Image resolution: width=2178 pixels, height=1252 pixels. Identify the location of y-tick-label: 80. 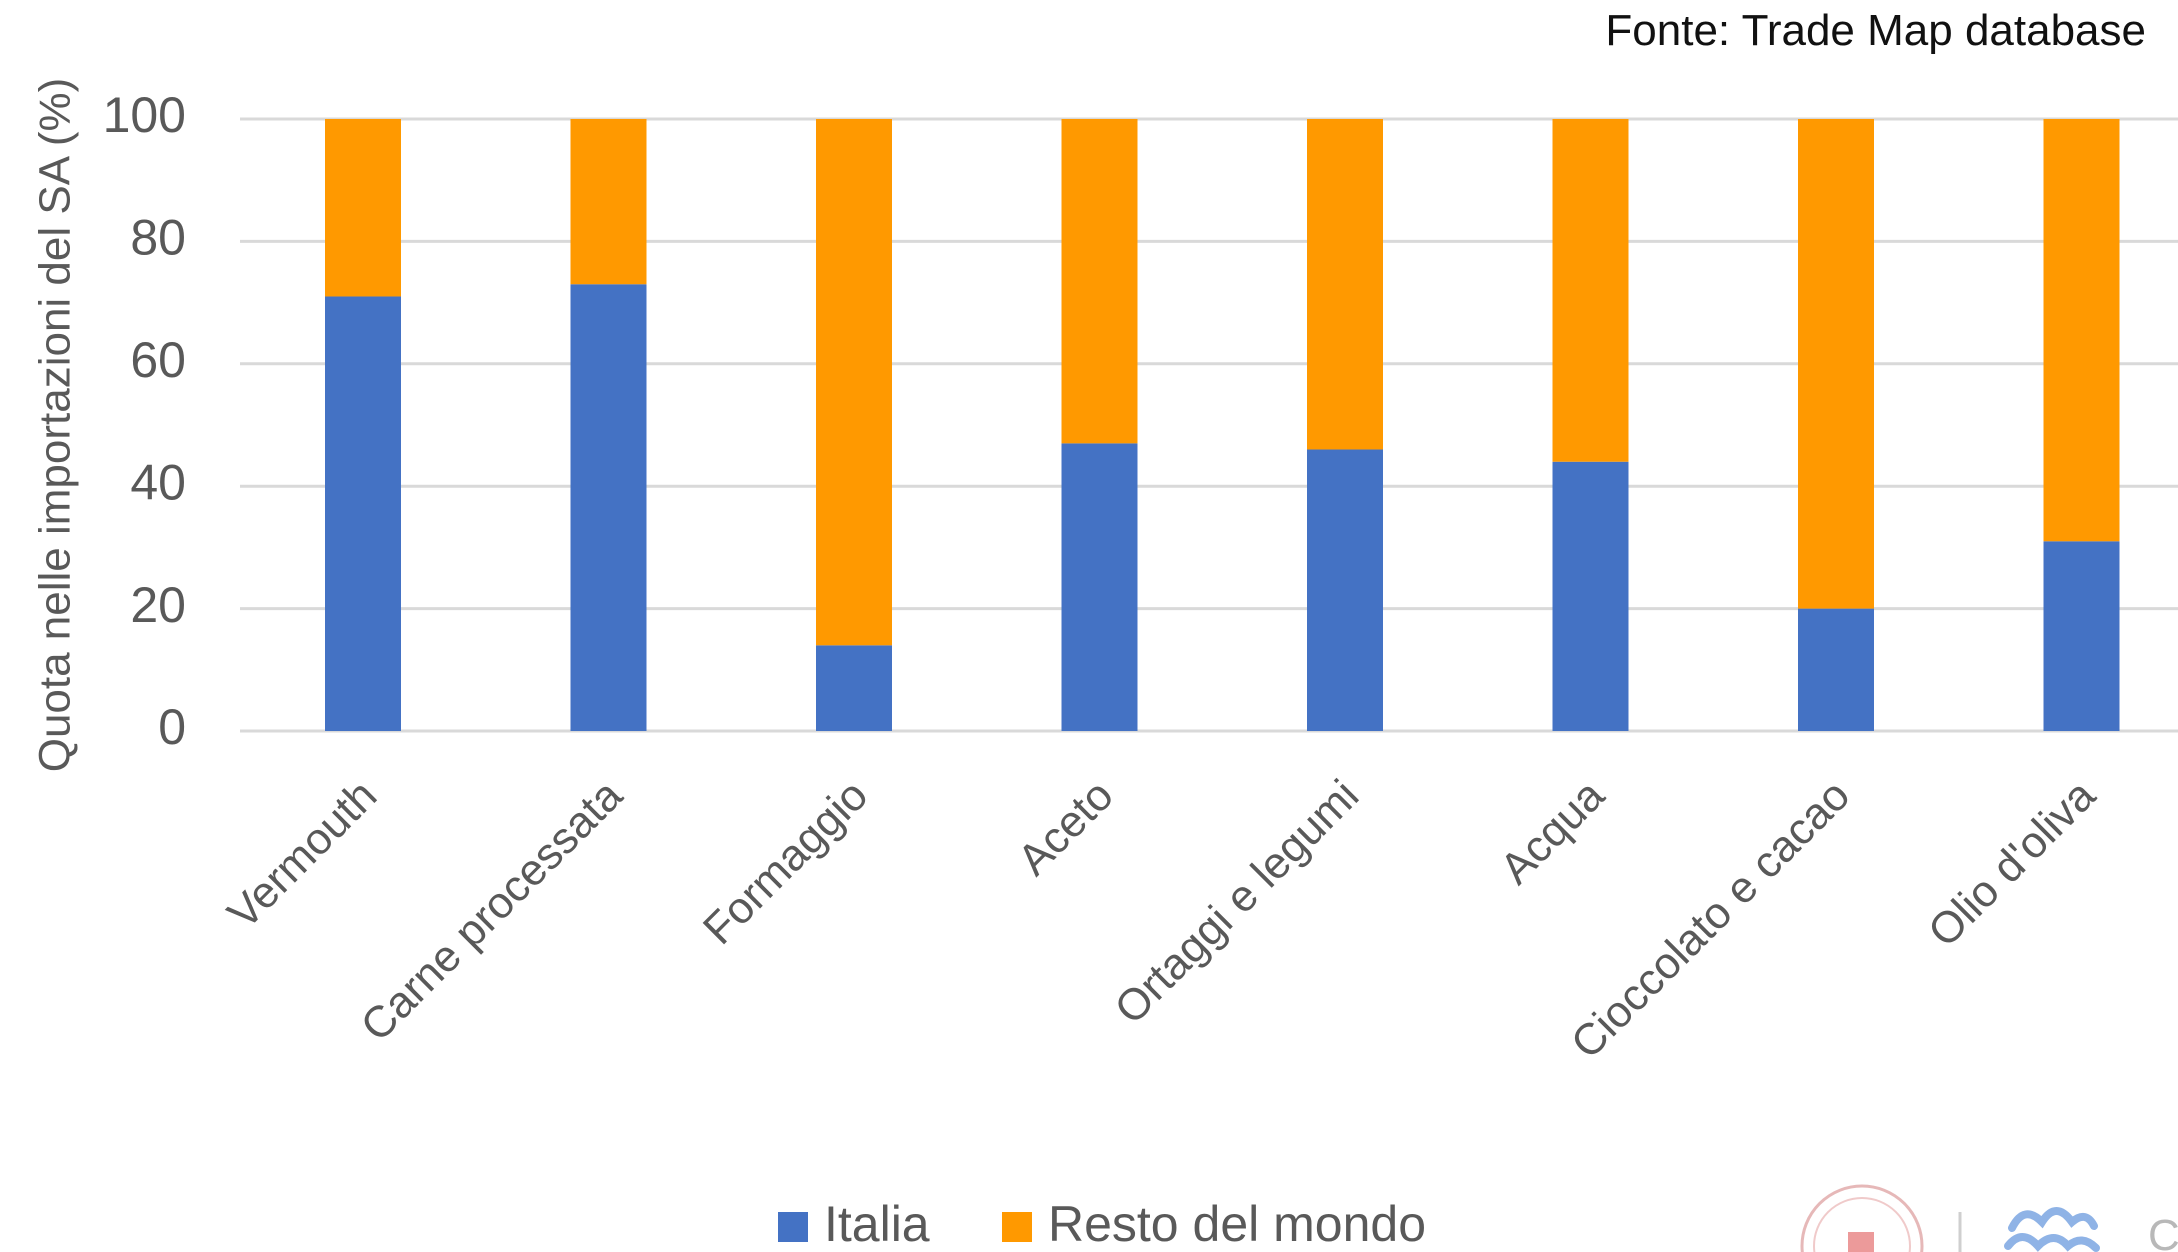
(158, 238).